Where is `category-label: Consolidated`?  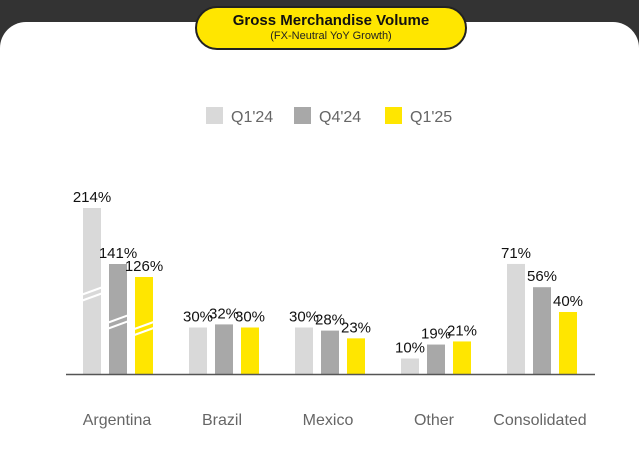 category-label: Consolidated is located at coordinates (539, 420).